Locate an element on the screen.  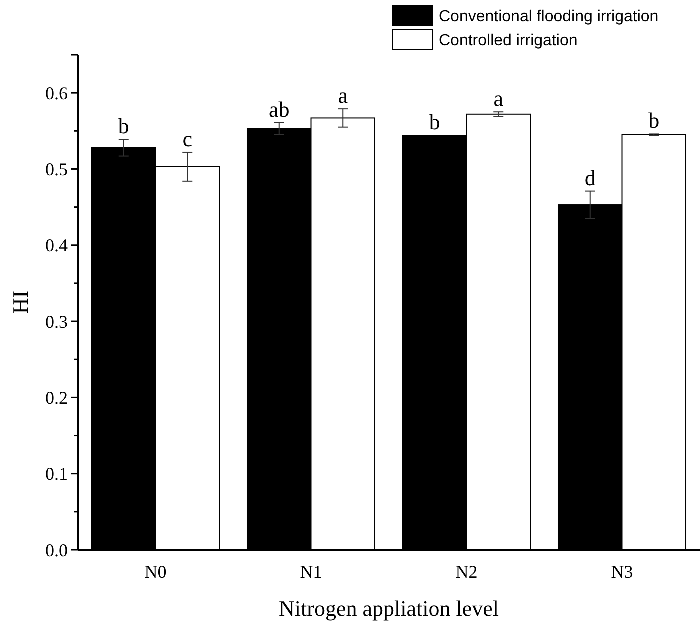
x-tick-label: N2 is located at coordinates (467, 572).